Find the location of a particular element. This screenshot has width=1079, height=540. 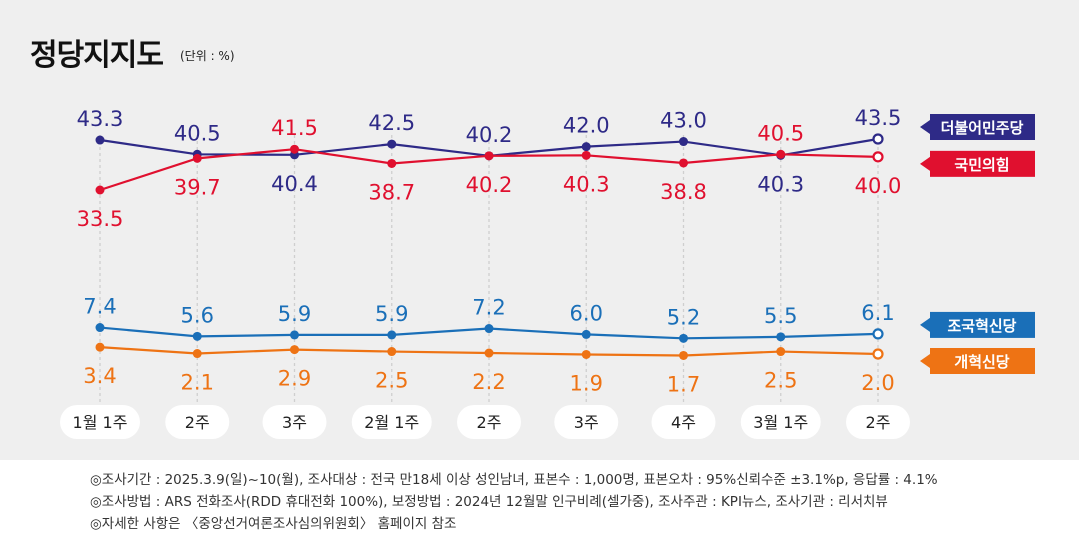

legend-label: 조국혁신당 is located at coordinates (981, 326).